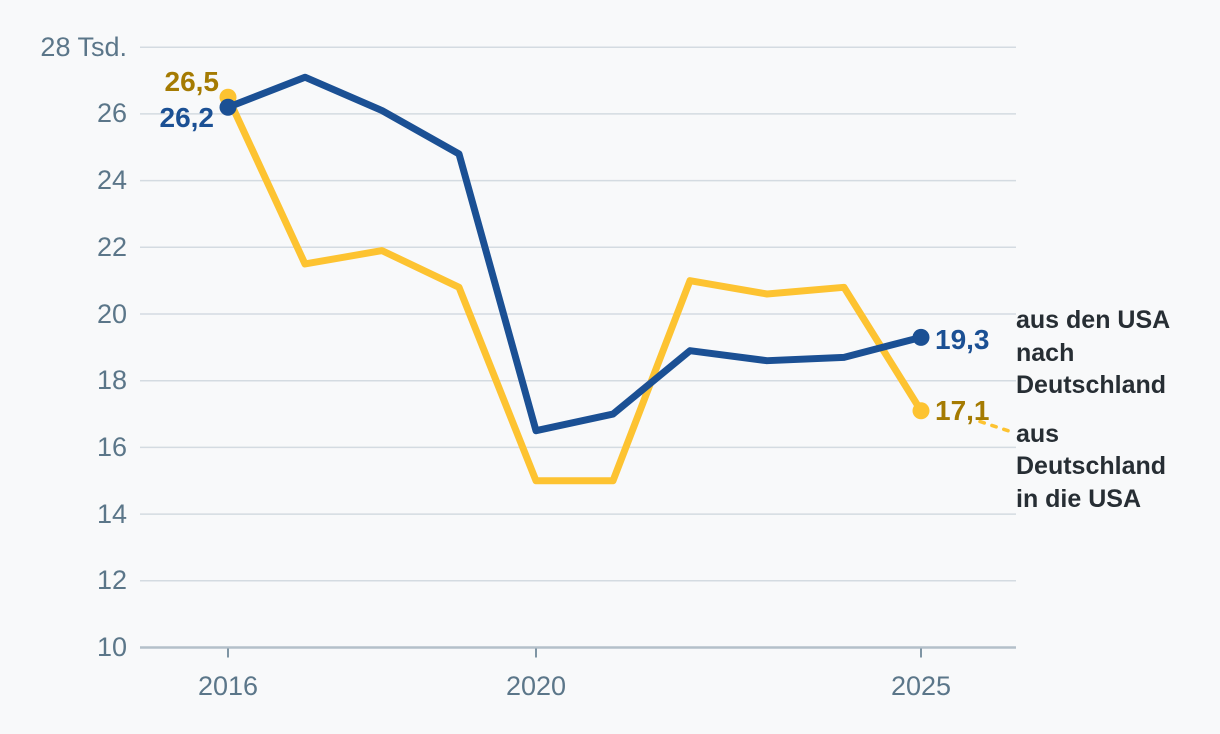  I want to click on x-axis-tick-label: 2020, so click(536, 686).